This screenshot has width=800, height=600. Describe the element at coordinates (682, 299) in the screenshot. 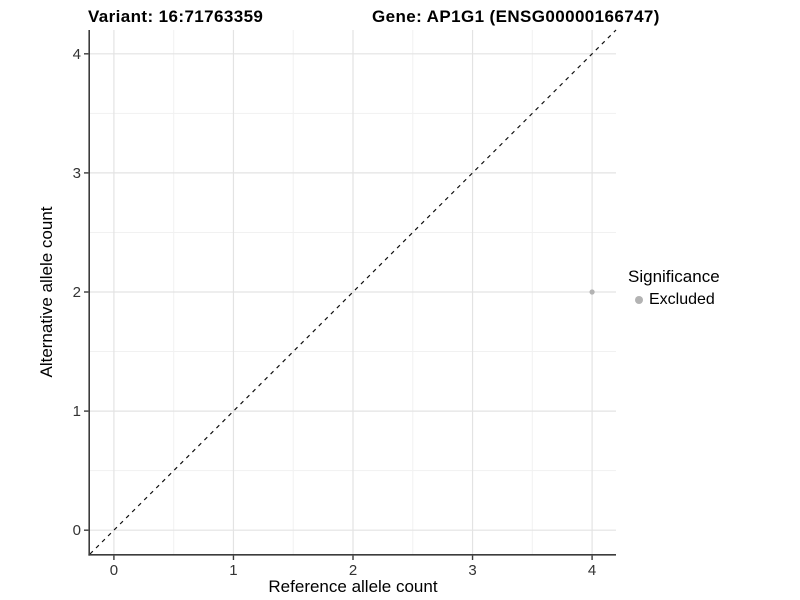

I see `legend-entry-label: Excluded` at that location.